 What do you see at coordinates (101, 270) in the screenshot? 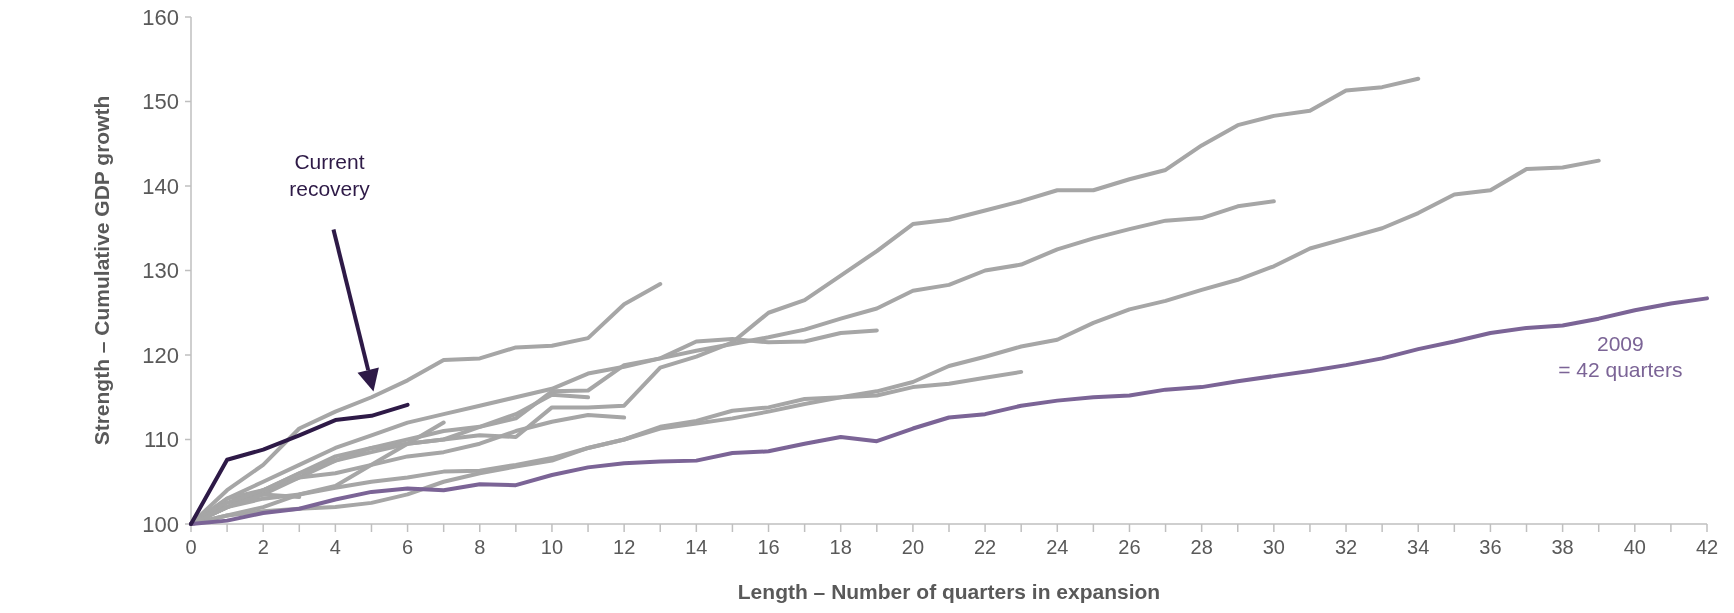
I see `y-axis-title: Strength – Cumulative GDP growth` at bounding box center [101, 270].